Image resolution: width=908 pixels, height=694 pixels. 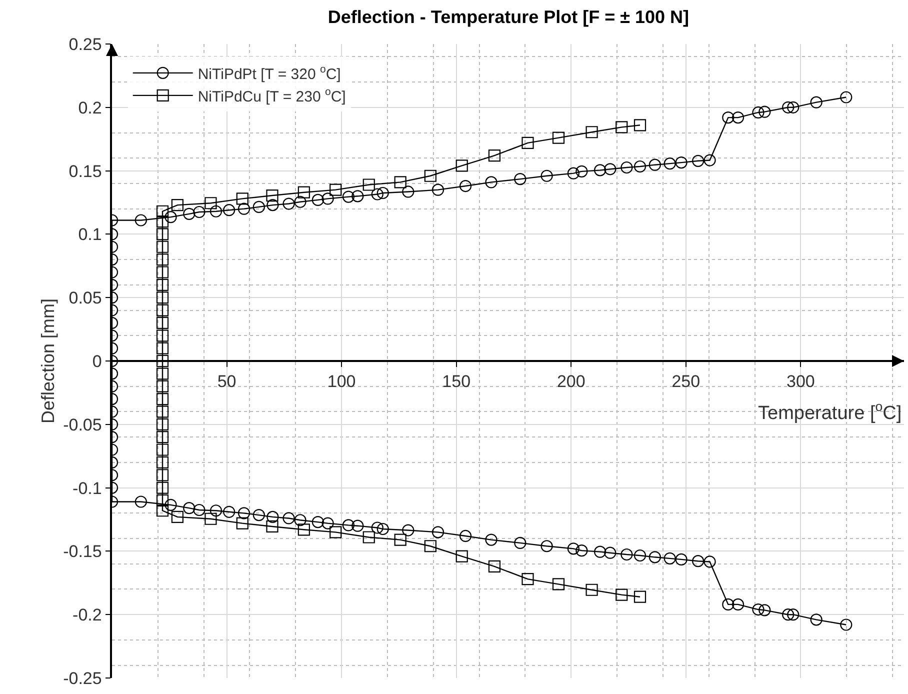 What do you see at coordinates (48, 361) in the screenshot?
I see `y-axis-title: Deflection [mm]` at bounding box center [48, 361].